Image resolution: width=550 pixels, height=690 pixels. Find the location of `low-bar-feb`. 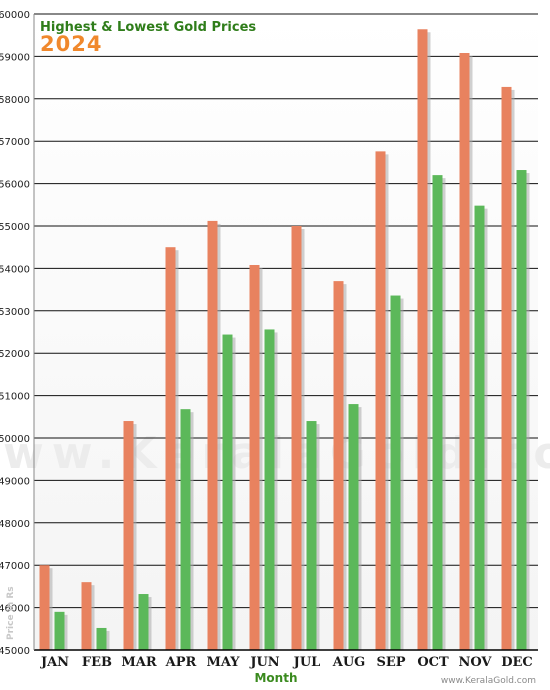

low-bar-feb is located at coordinates (101, 638).